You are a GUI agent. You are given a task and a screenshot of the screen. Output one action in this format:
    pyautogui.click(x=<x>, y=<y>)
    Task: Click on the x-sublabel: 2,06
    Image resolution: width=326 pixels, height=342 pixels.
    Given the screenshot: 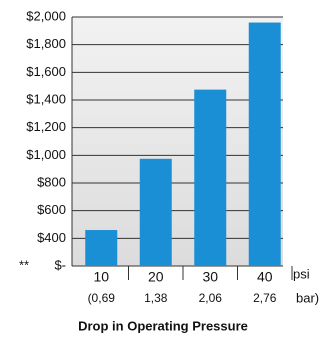 What is the action you would take?
    pyautogui.click(x=211, y=298)
    